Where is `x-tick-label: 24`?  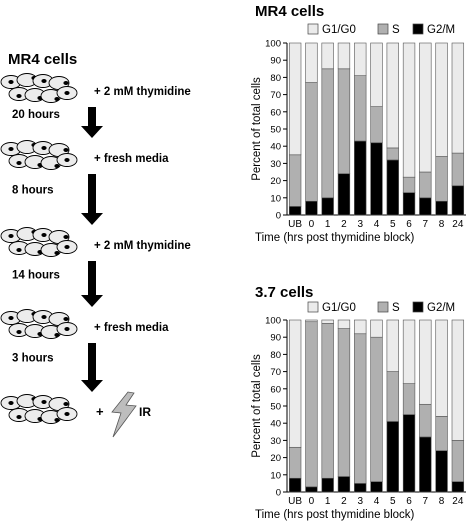
x-tick-label: 24 is located at coordinates (458, 224).